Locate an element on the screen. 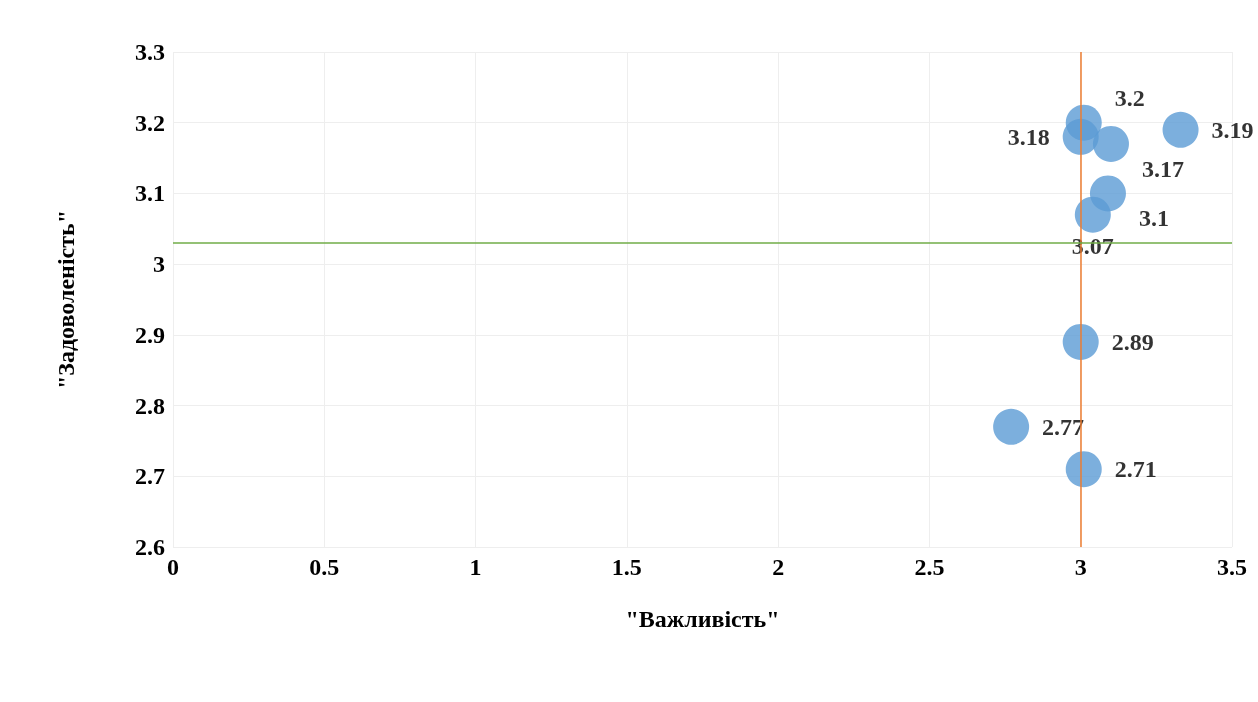 This screenshot has width=1258, height=702. y-tick-label: 3.3 is located at coordinates (150, 52).